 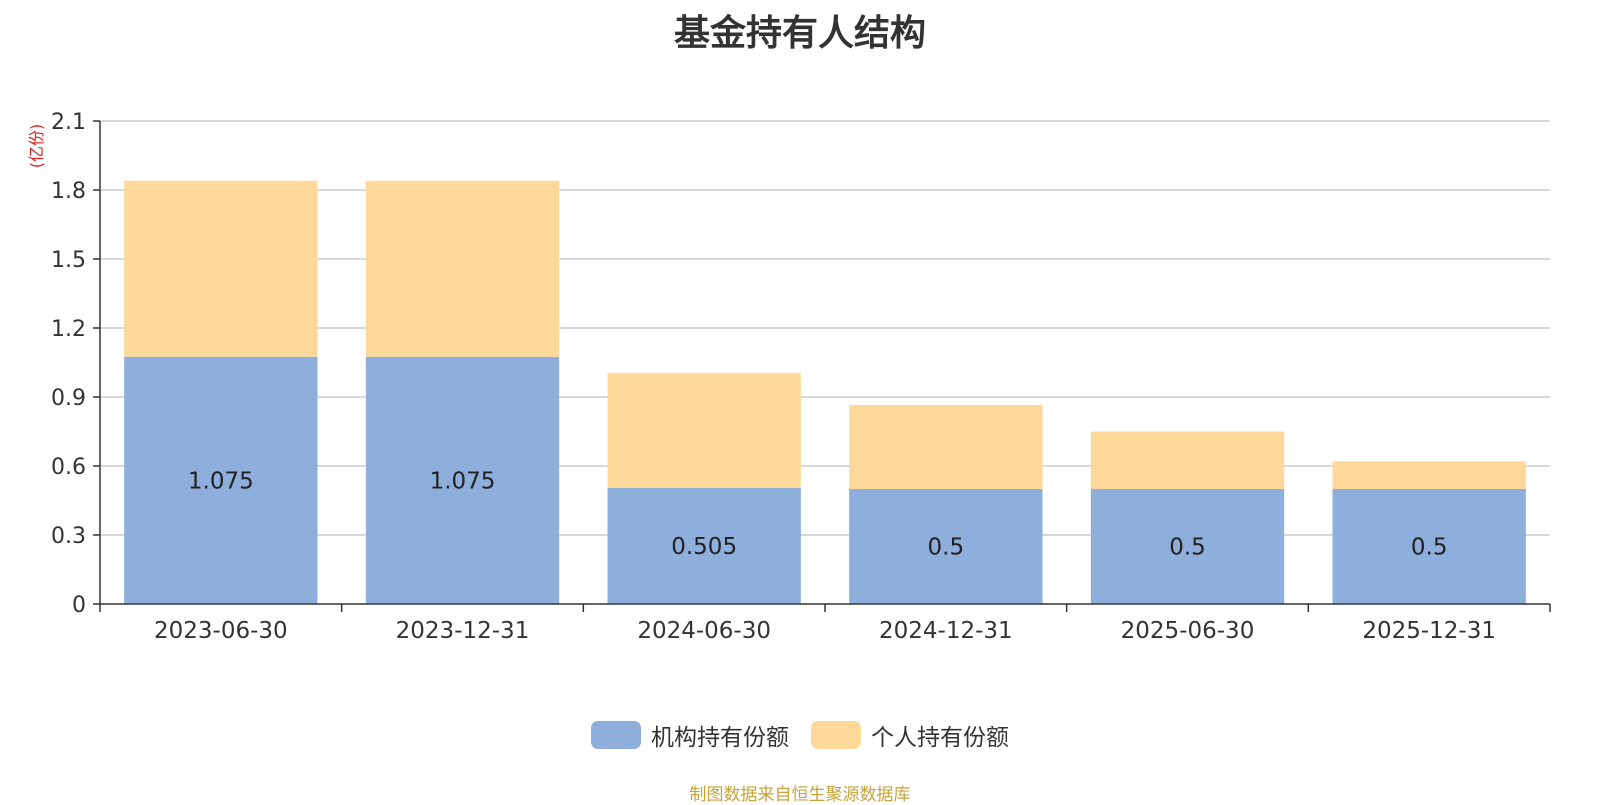 I want to click on y-tick-label: 0.3, so click(x=68, y=536).